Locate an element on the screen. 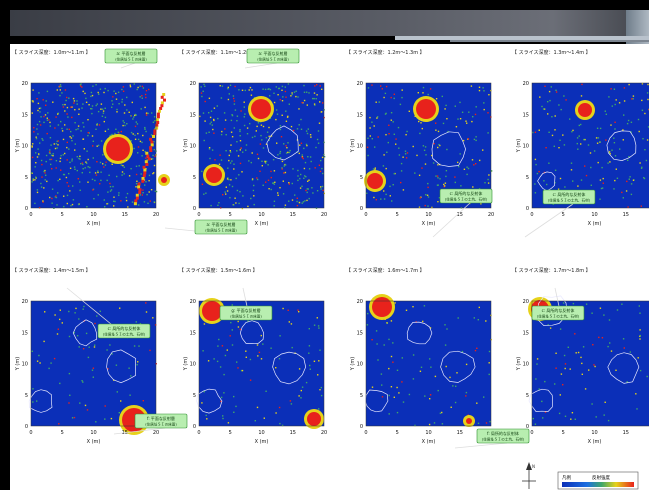 The width and height of the screenshot is (649, 490). feature-callout: f: 平面な反射層(住居址ＳＩの床面) is located at coordinates (150, 424).